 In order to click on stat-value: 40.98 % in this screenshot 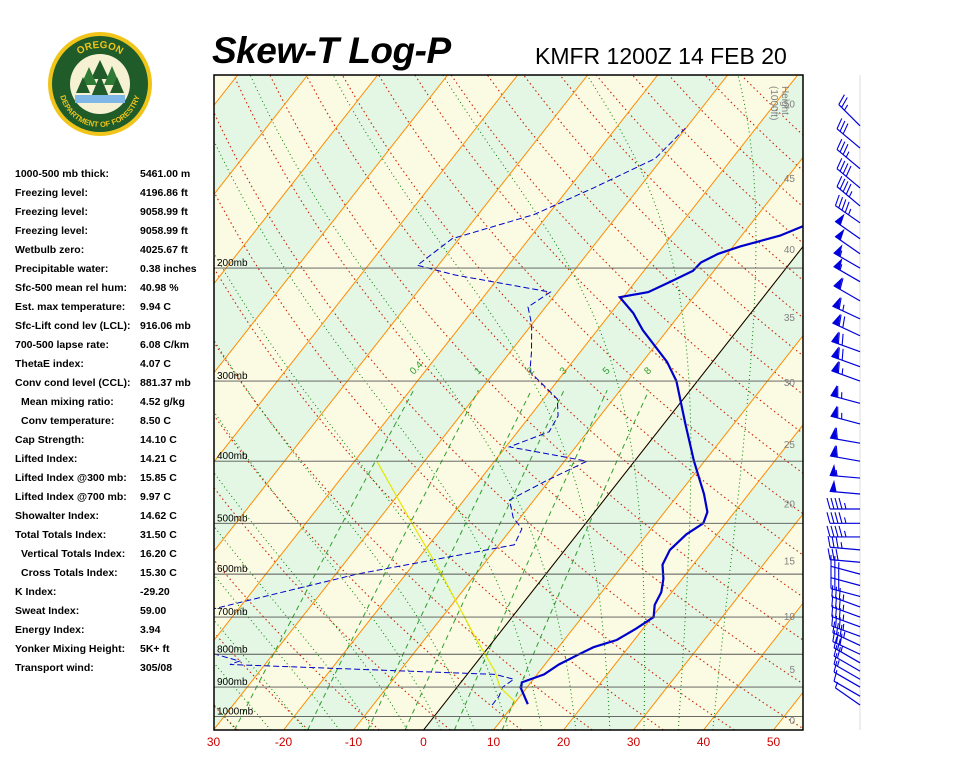, I will do `click(159, 288)`.